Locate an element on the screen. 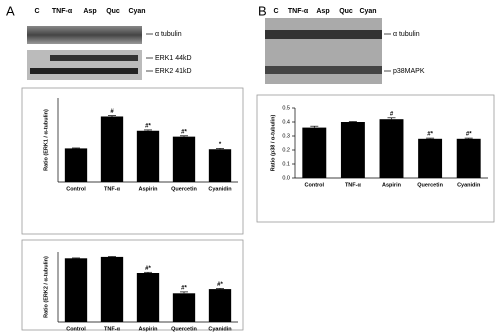  y-tick-label: 0.4 is located at coordinates (286, 122).